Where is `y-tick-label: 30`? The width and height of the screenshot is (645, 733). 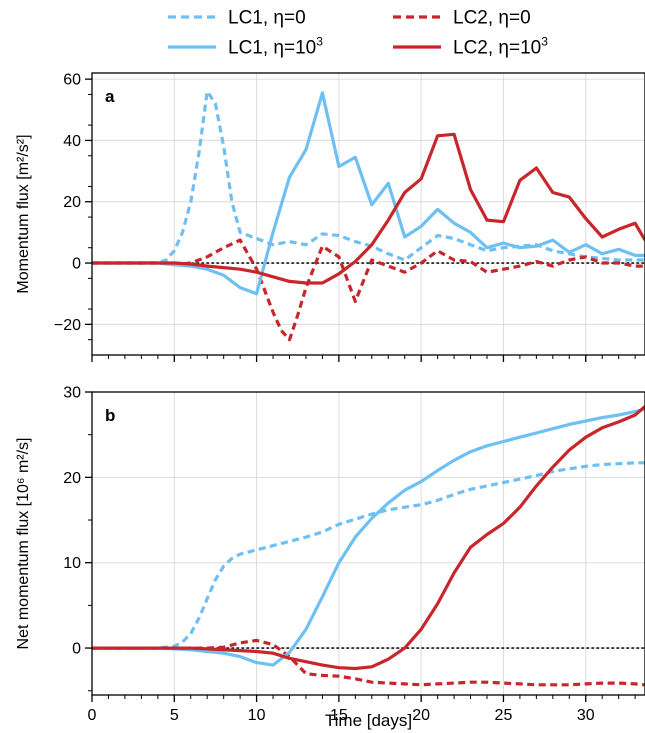
y-tick-label: 30 is located at coordinates (72, 393).